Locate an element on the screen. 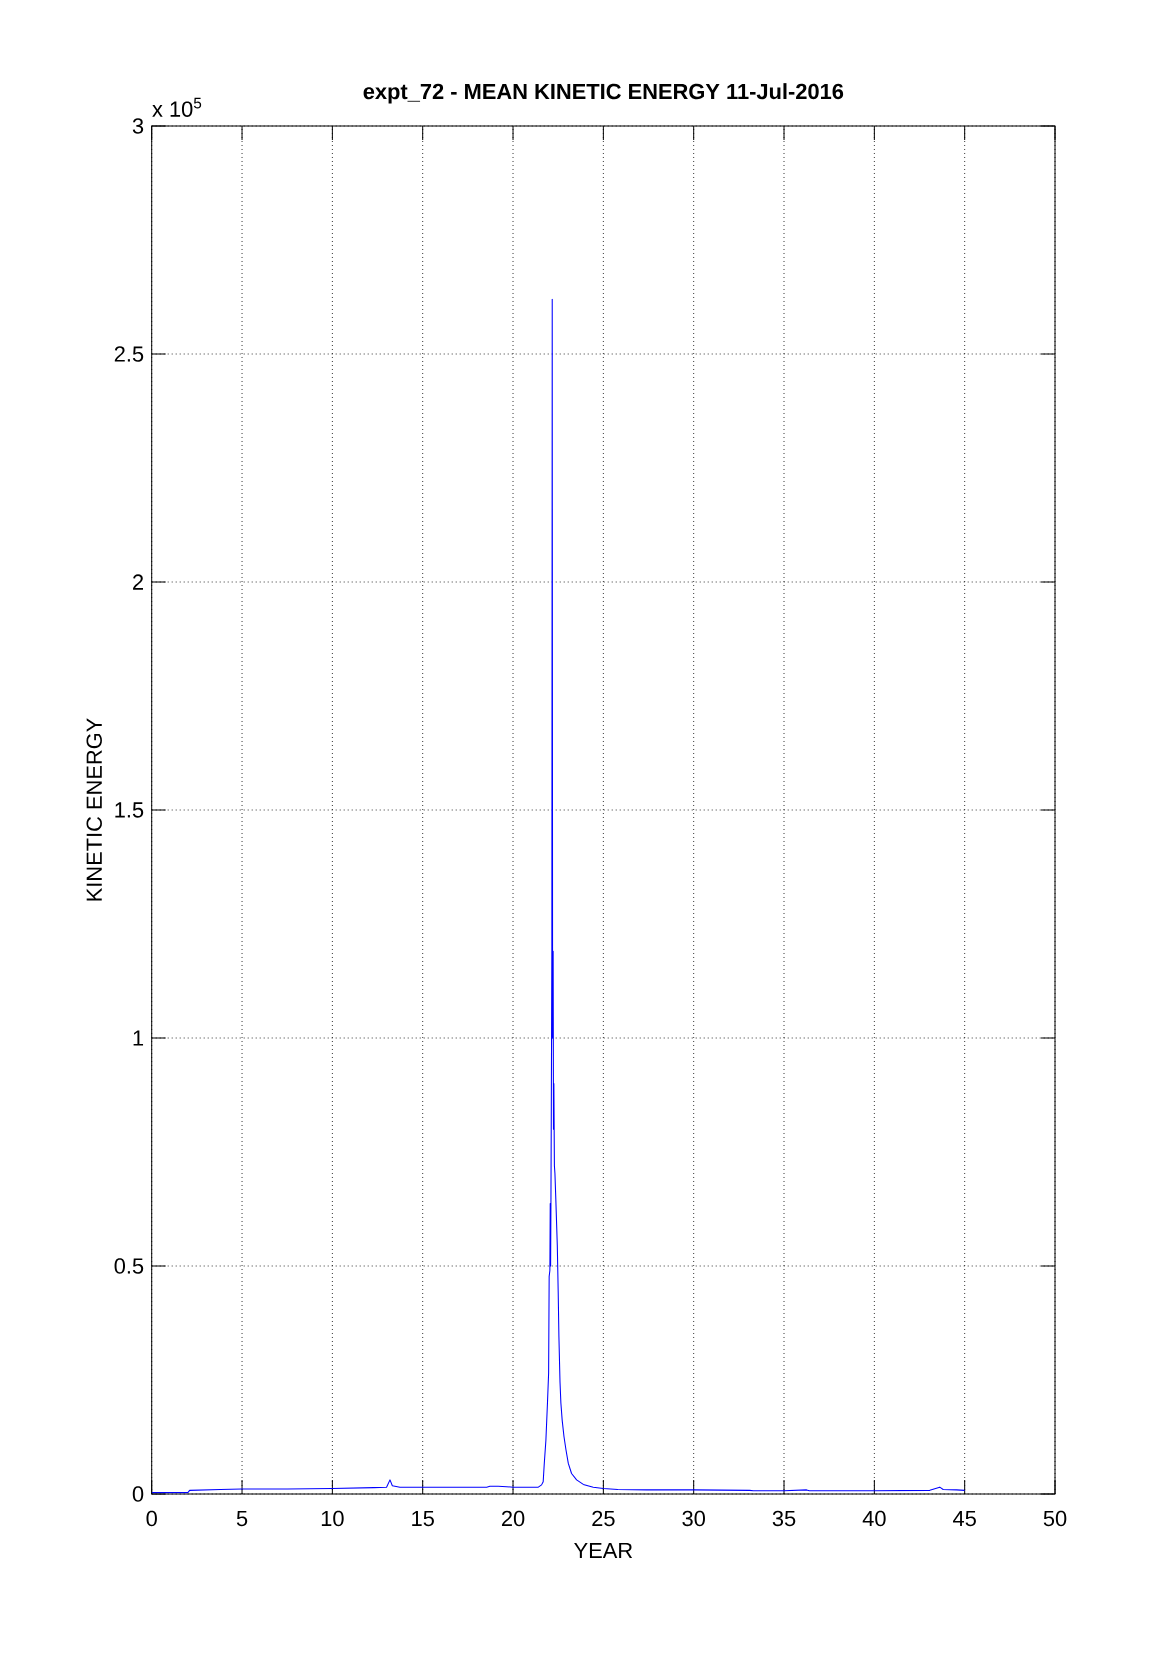  y-tick-label: 1 is located at coordinates (138, 1038).